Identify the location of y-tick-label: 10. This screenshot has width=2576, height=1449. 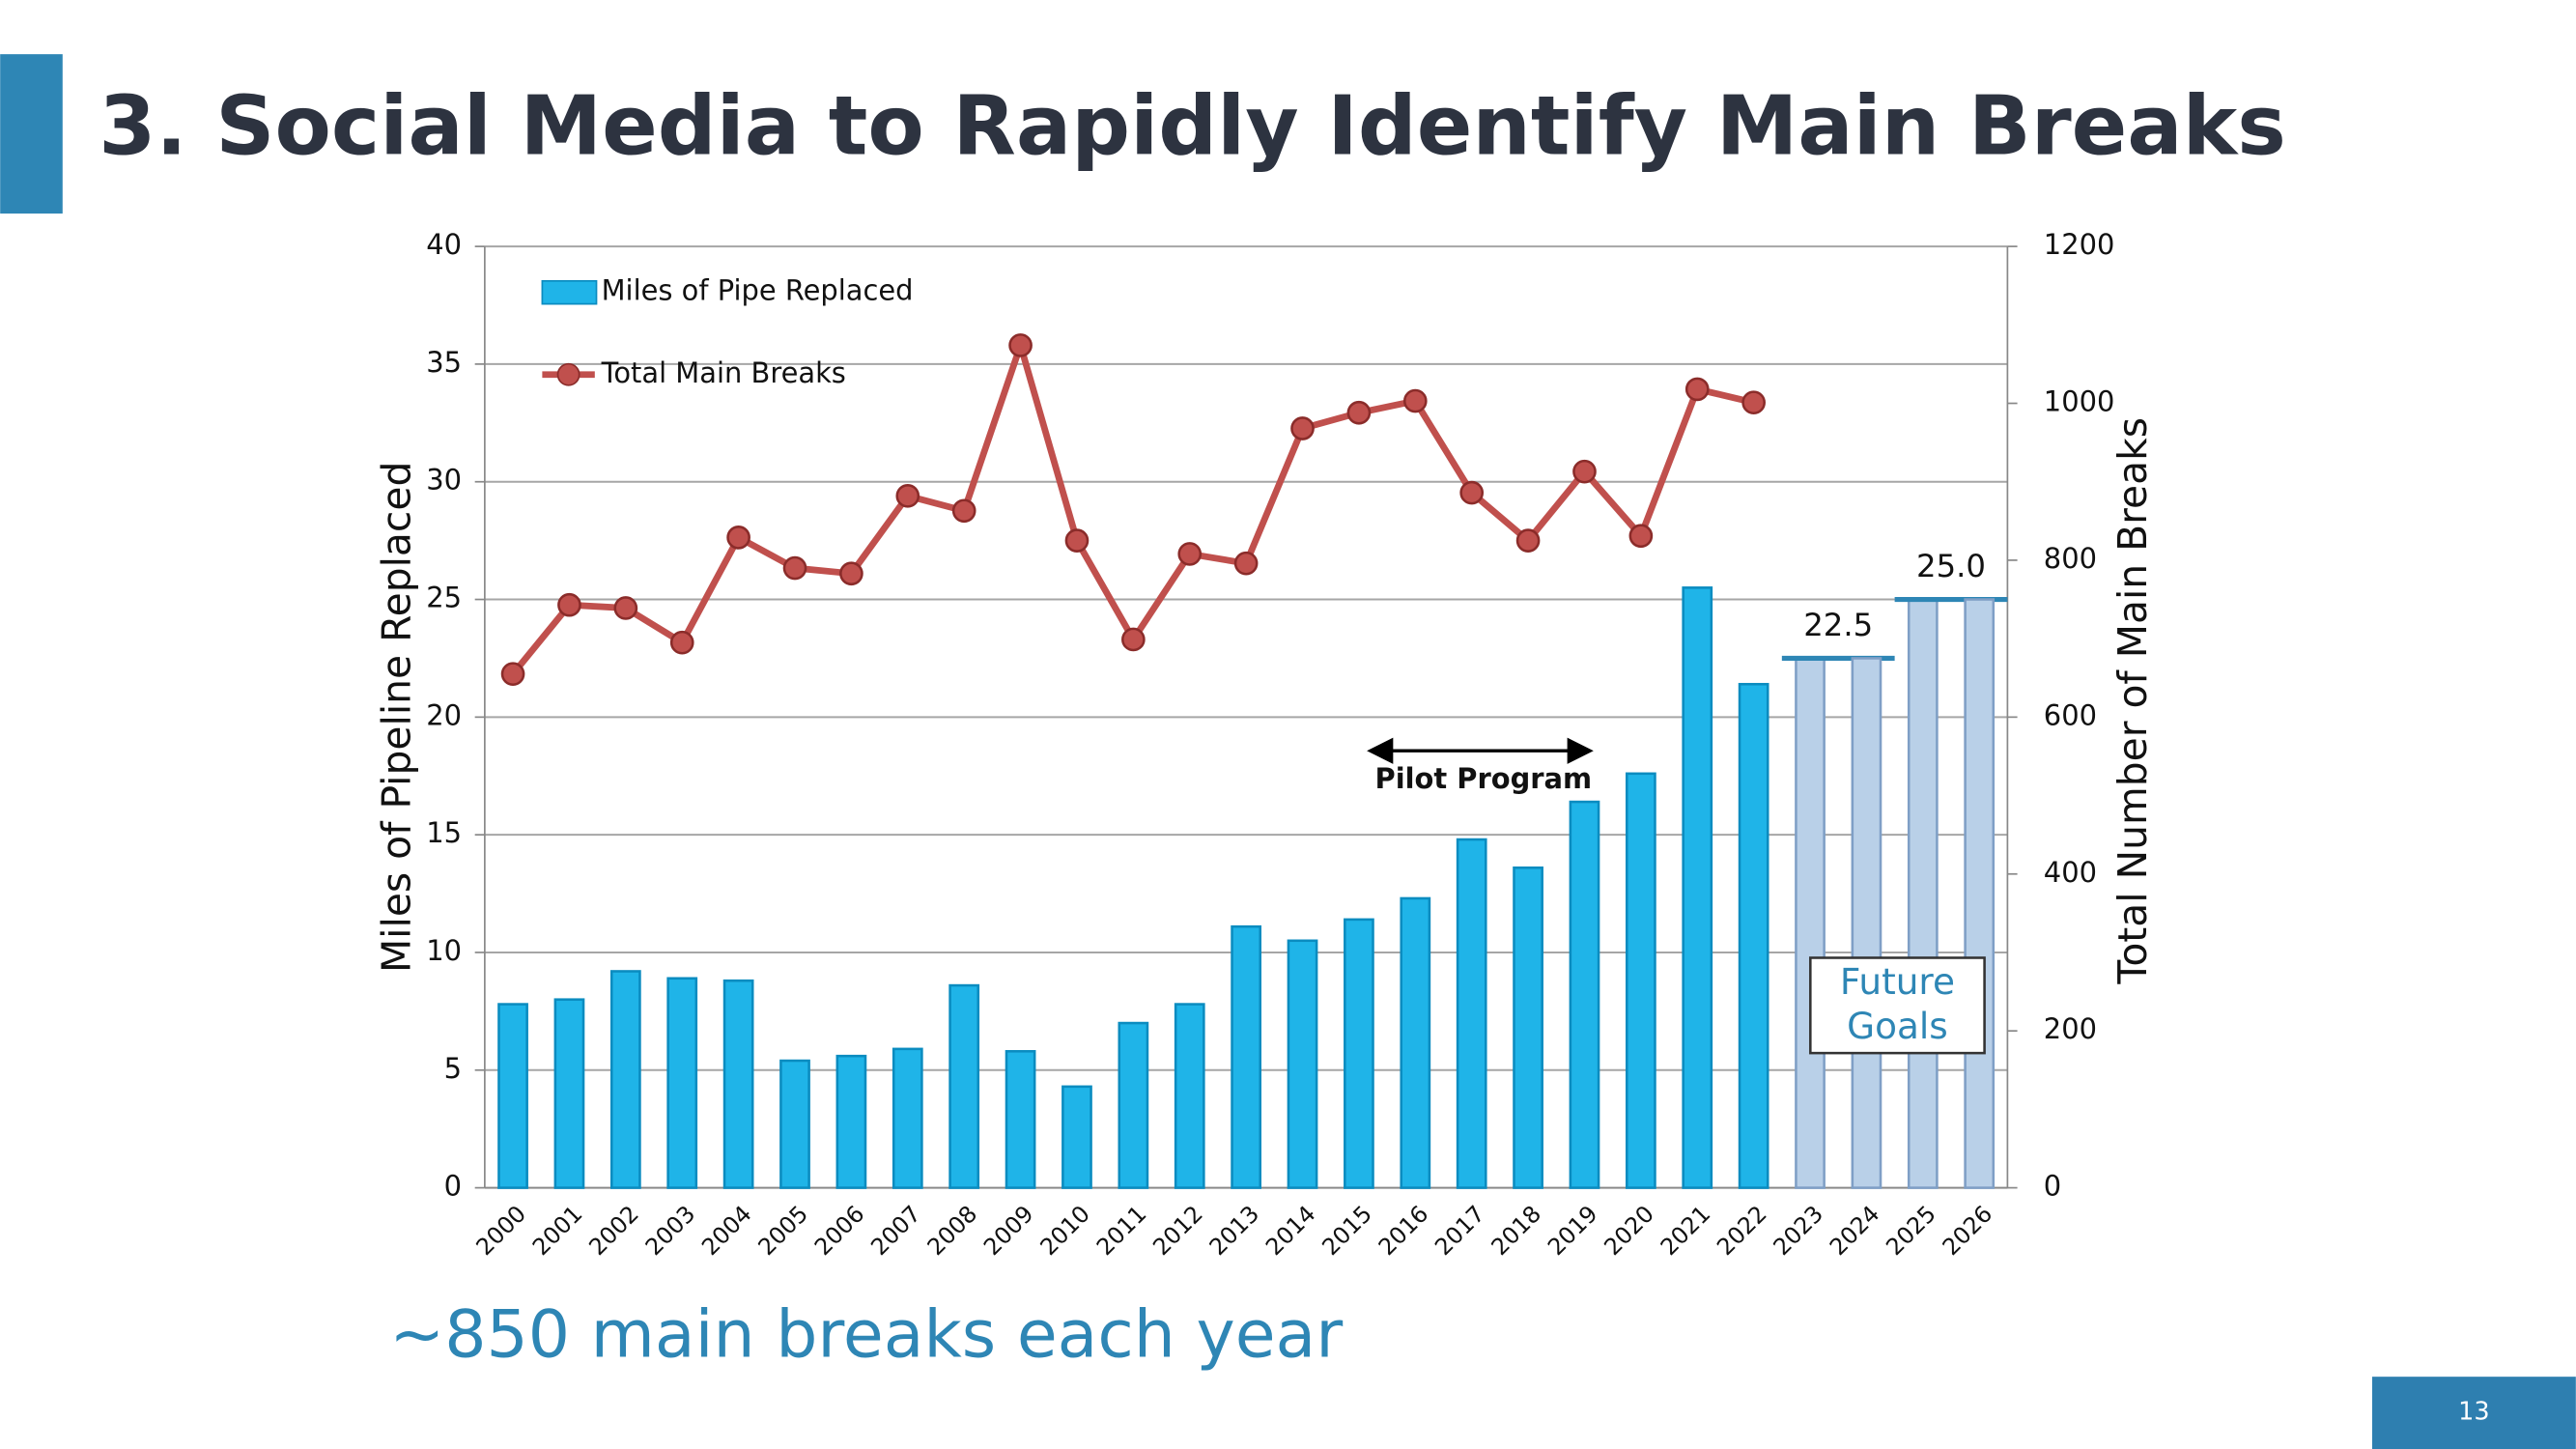
(444, 950).